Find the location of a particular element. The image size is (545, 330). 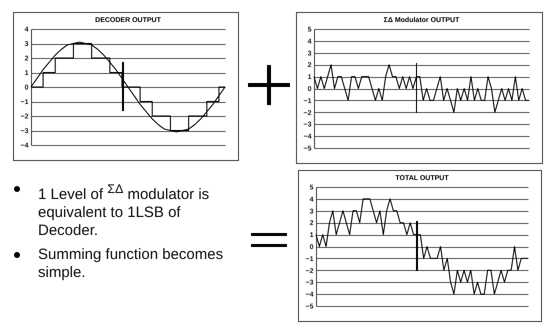

text: Summing function becomes simple. is located at coordinates (131, 263).